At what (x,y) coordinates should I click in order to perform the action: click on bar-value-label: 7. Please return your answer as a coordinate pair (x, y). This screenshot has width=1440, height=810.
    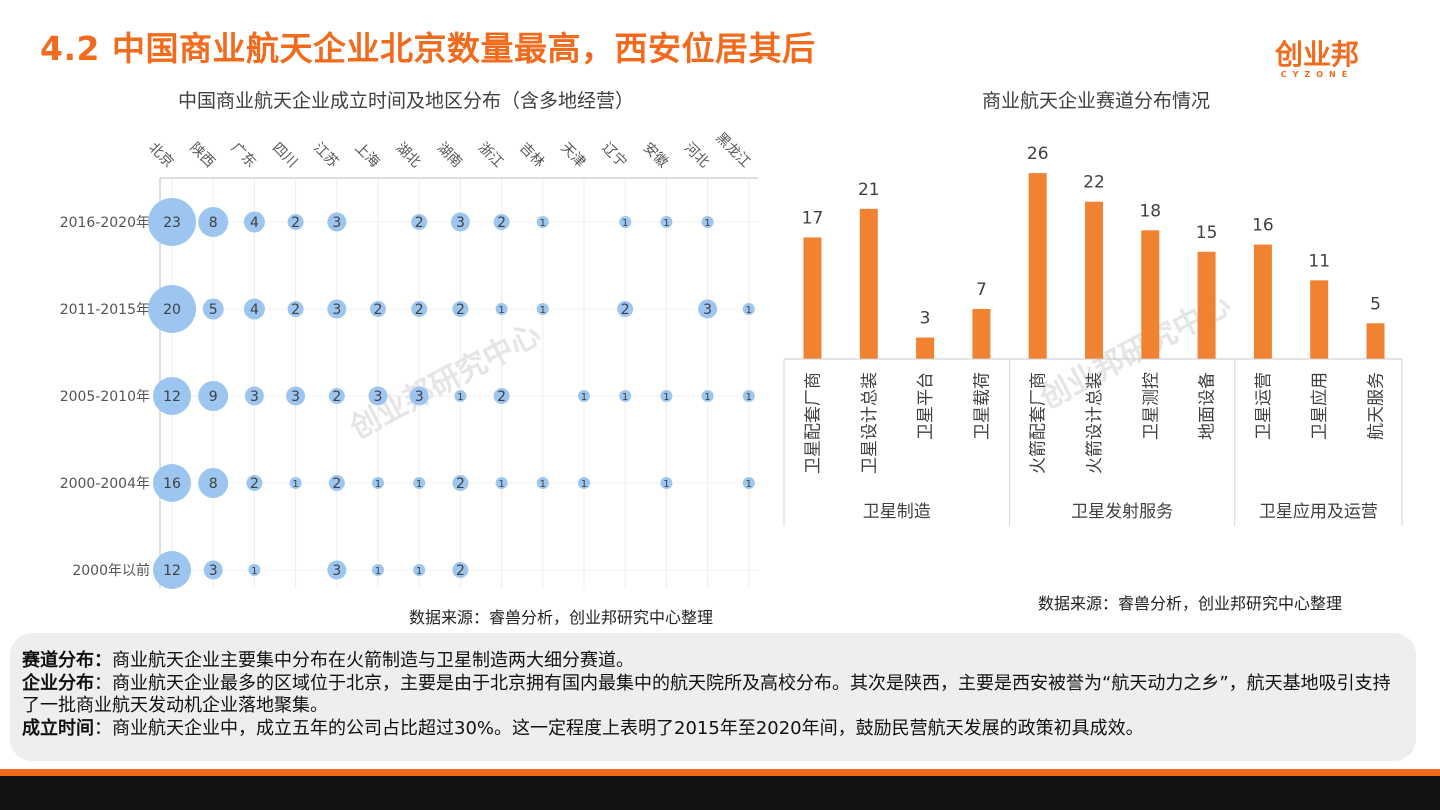
    Looking at the image, I should click on (981, 290).